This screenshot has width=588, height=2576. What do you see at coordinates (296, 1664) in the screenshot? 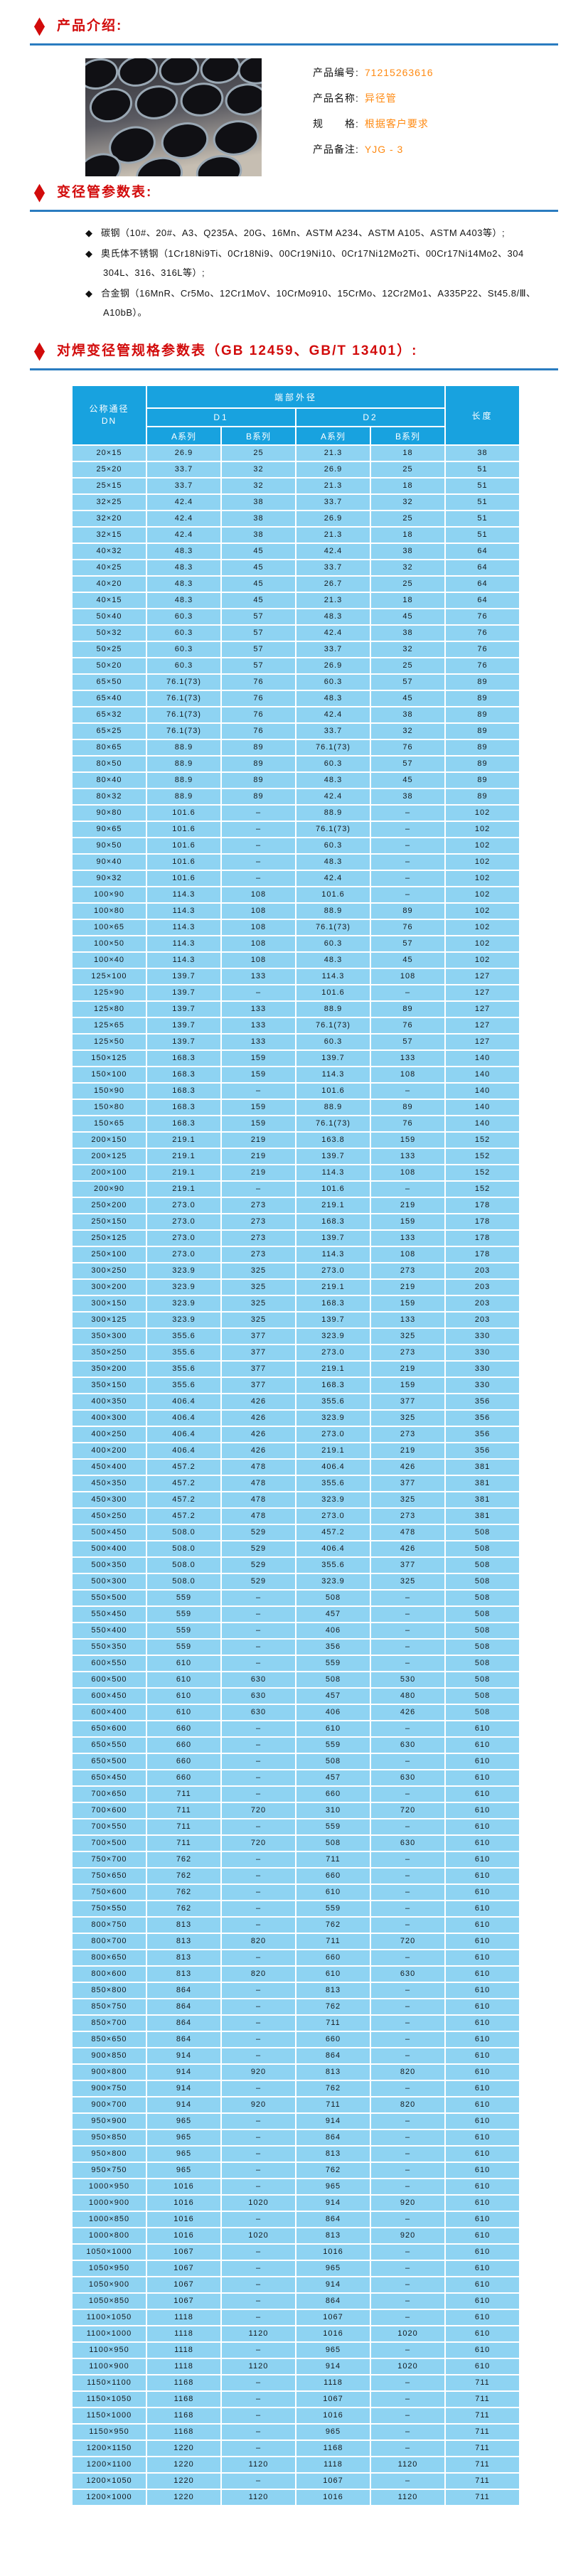
I see `table-row: 600×550 610–559–508` at bounding box center [296, 1664].